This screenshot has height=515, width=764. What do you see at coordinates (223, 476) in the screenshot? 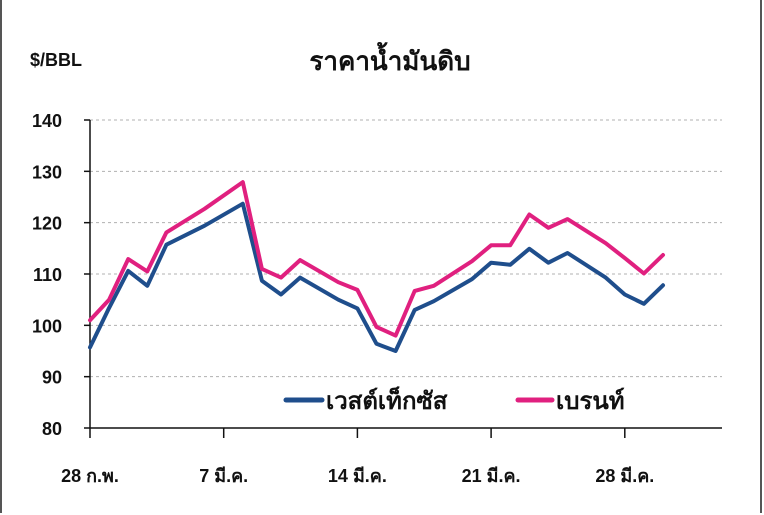
I see `x-tick-label: 7 มี.ค.` at bounding box center [223, 476].